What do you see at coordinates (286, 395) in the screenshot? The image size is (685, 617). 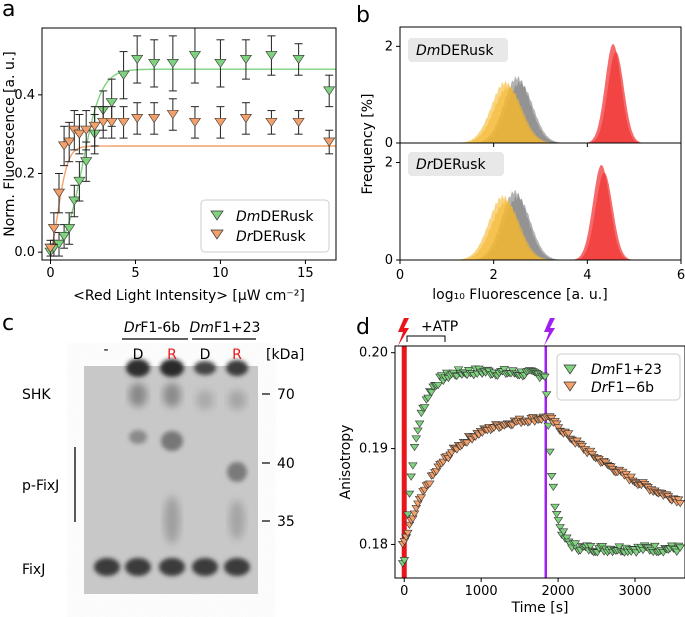 I see `gel-marker-70: 70` at bounding box center [286, 395].